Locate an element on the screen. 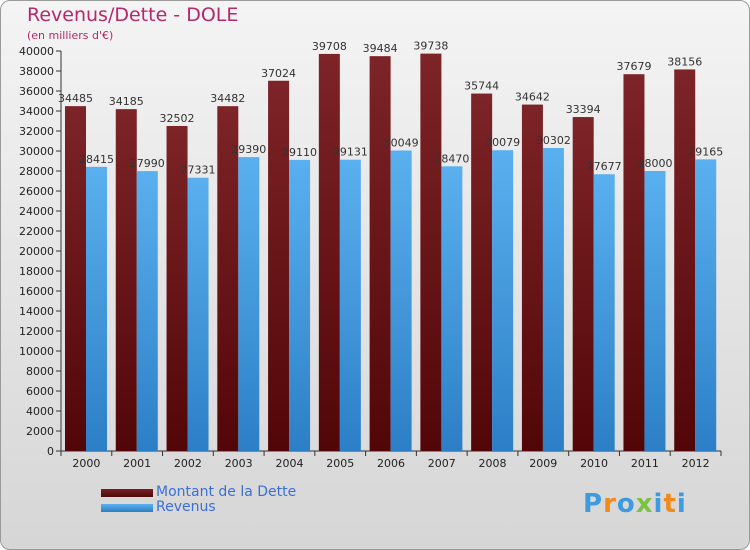 This screenshot has height=550, width=750. chart-title: Revenus/Dette - DOLE is located at coordinates (133, 15).